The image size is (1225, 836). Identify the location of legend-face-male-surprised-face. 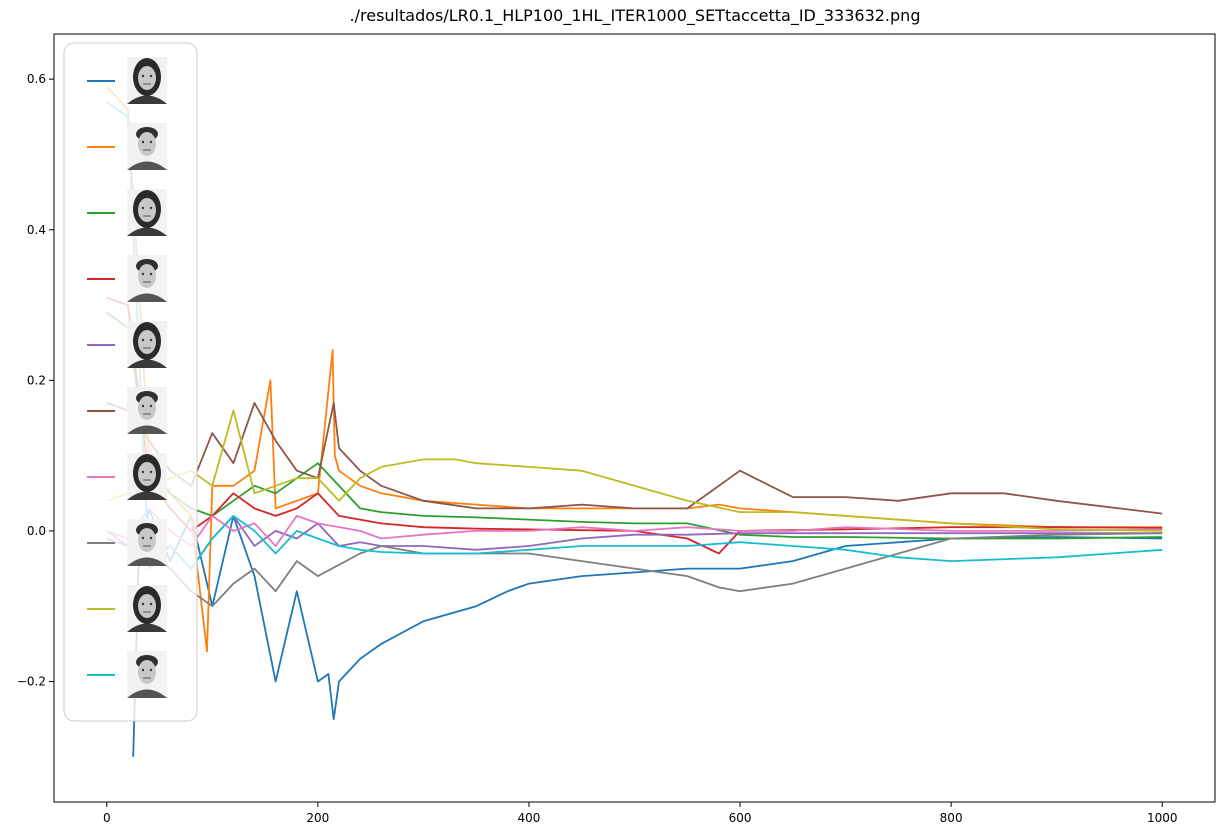
(147, 542).